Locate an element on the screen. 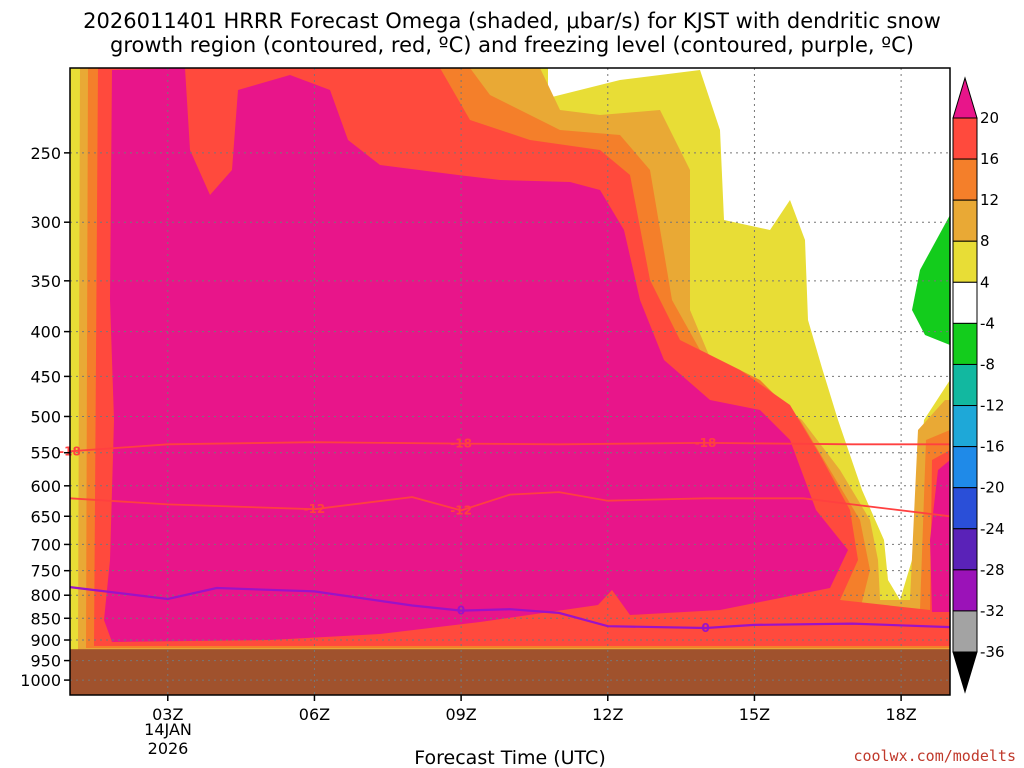 This screenshot has height=768, width=1024. y-tick-label: 400 is located at coordinates (45, 332).